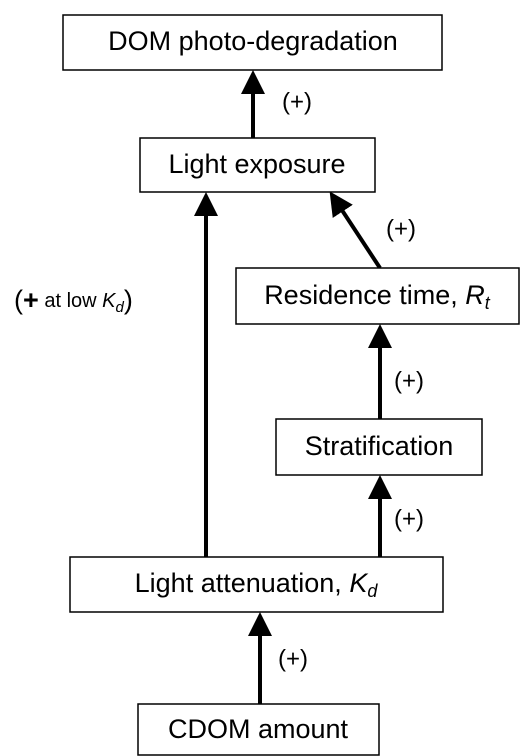 The image size is (521, 756). I want to click on arrow, so click(355, 230).